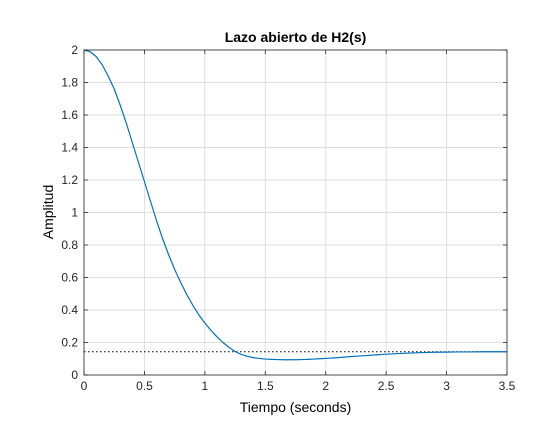  What do you see at coordinates (74, 213) in the screenshot?
I see `y-tick-label: 1` at bounding box center [74, 213].